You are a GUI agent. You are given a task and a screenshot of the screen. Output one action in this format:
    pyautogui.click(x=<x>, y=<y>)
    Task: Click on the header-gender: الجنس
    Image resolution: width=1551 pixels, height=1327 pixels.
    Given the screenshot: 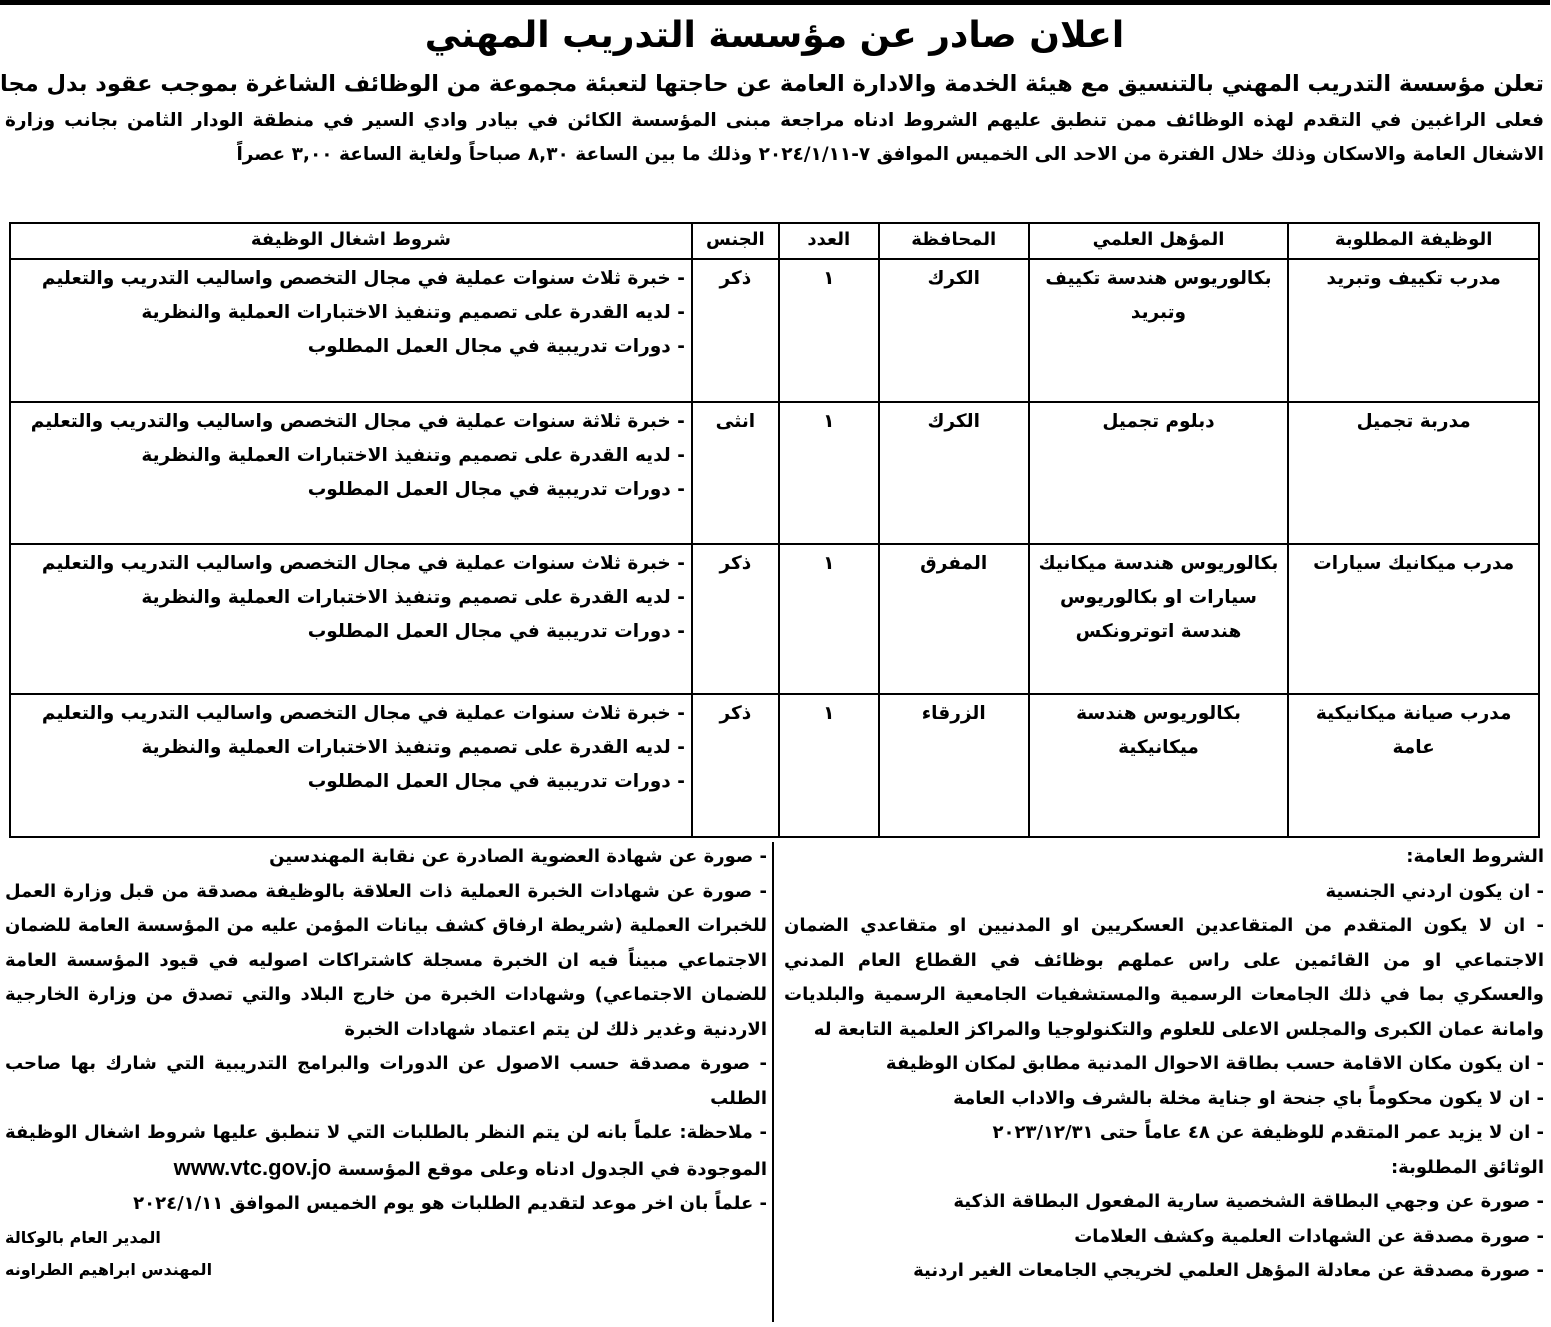 What is the action you would take?
    pyautogui.click(x=736, y=241)
    